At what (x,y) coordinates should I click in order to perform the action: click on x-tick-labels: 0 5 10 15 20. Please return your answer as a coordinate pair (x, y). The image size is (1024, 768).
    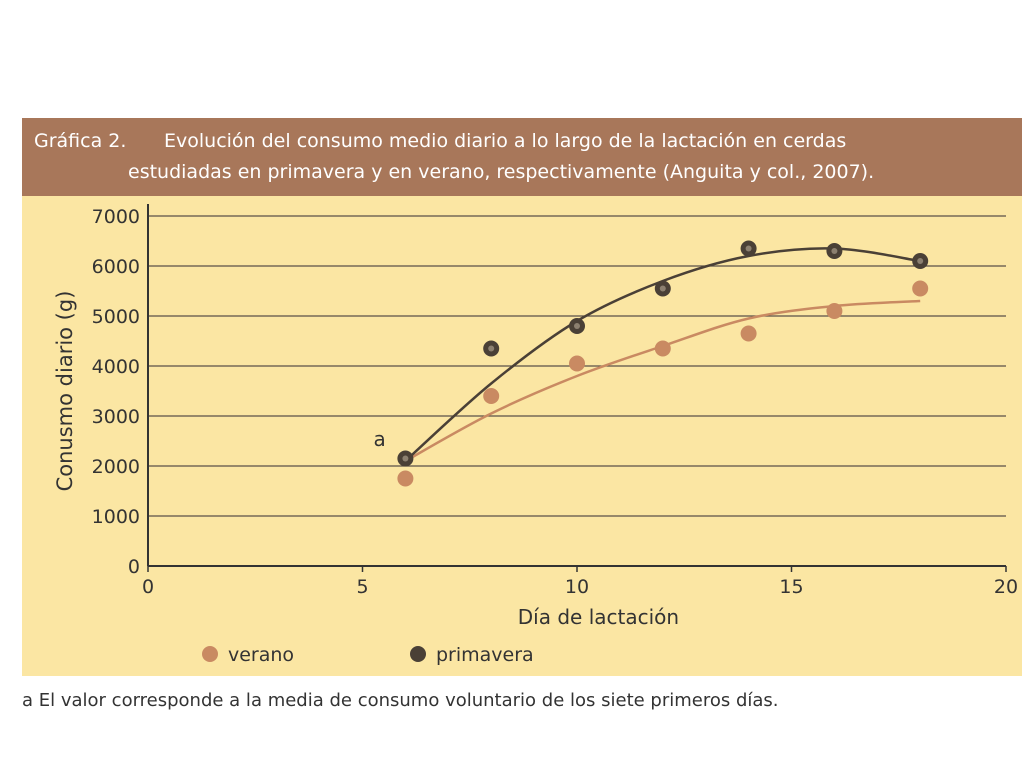
    Looking at the image, I should click on (580, 587).